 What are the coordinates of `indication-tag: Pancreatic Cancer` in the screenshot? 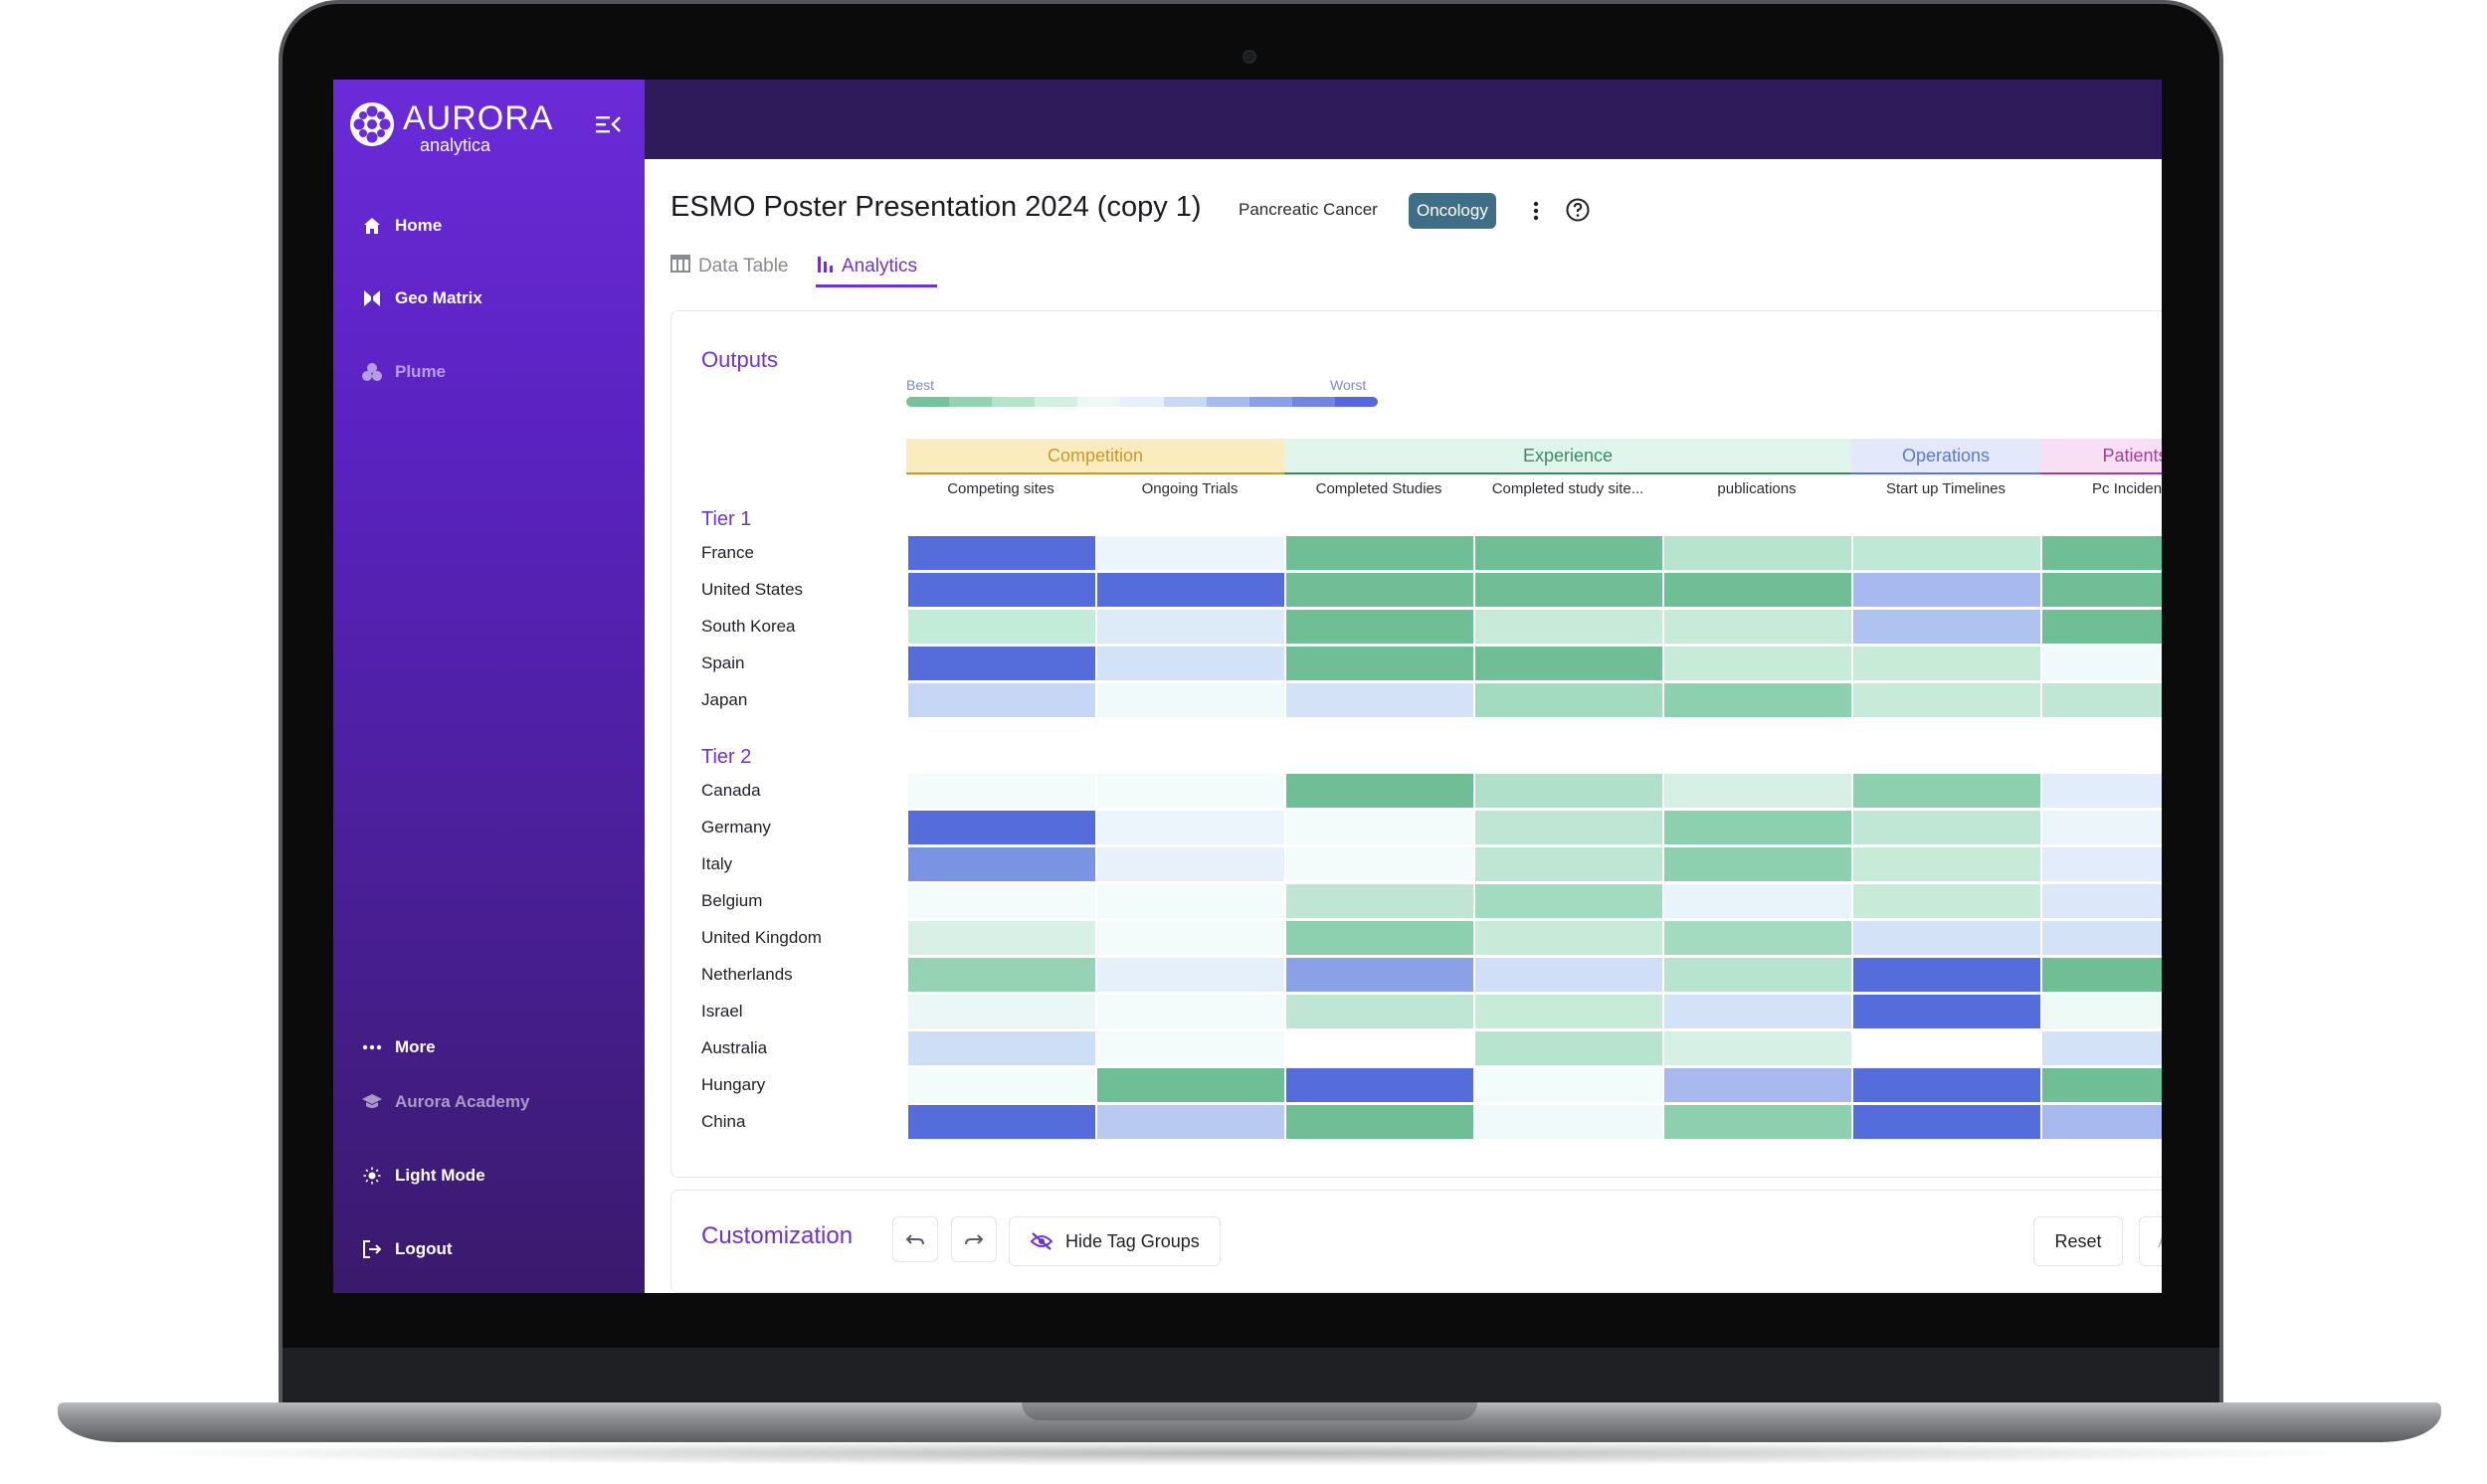 It's located at (1309, 209).